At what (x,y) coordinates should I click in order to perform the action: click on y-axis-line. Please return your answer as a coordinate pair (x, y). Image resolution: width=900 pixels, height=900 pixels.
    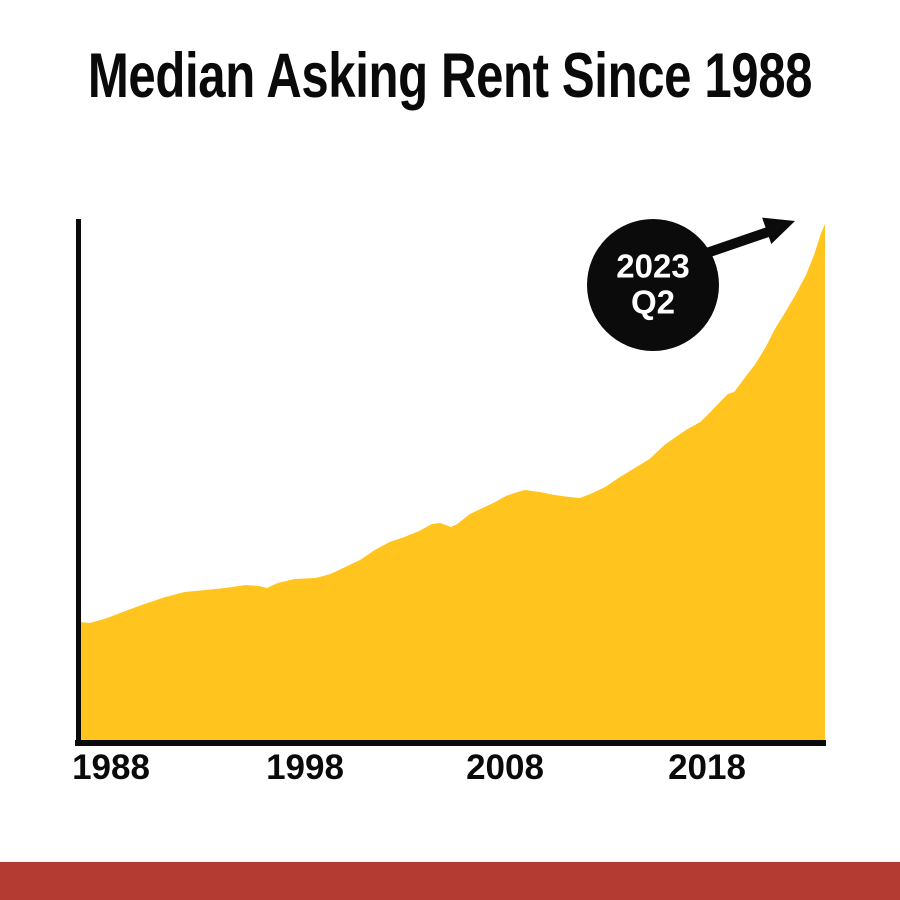
    Looking at the image, I should click on (78, 482).